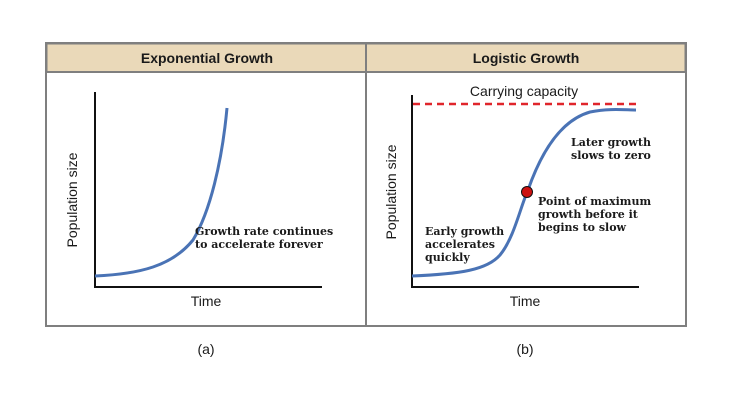  Describe the element at coordinates (72, 199) in the screenshot. I see `panel-a-y-axis-label: Population size` at that location.